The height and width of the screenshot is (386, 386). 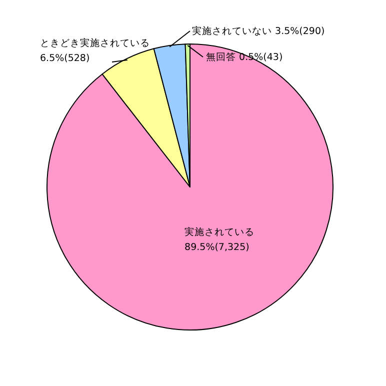 What do you see at coordinates (217, 248) in the screenshot?
I see `data-label: 89.5%(7,325)` at bounding box center [217, 248].